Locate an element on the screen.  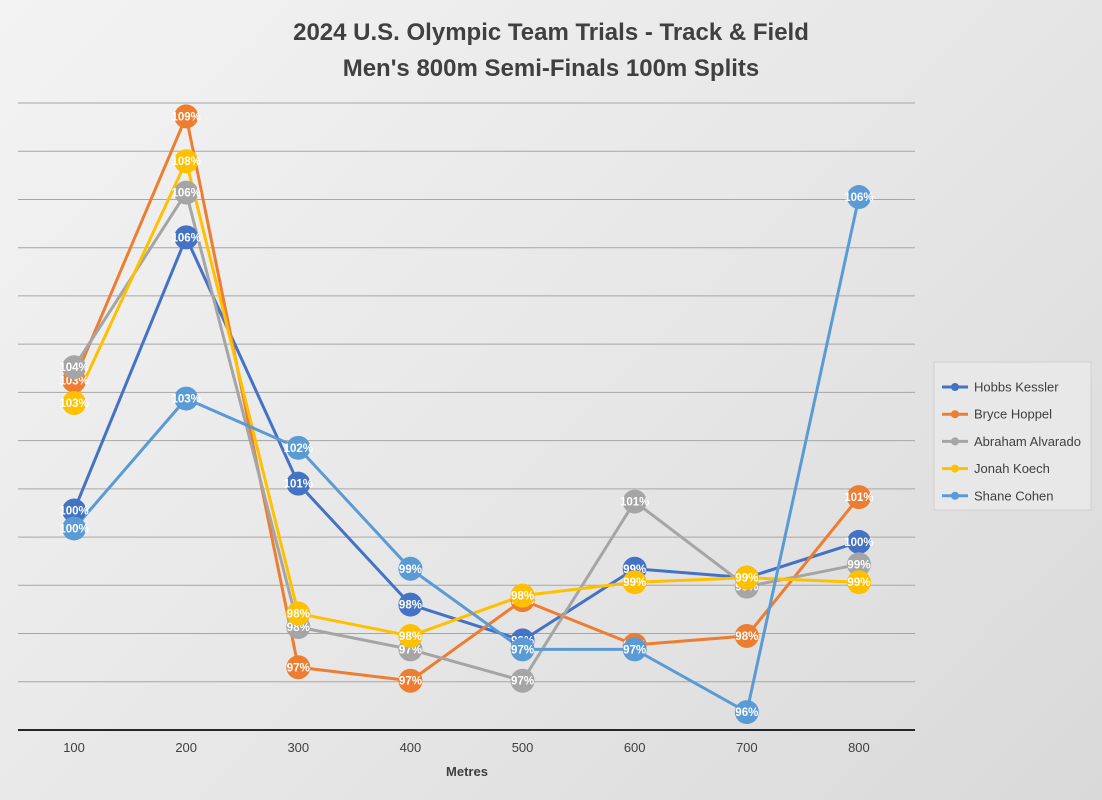
legend-label: Bryce Hoppel is located at coordinates (1013, 414).